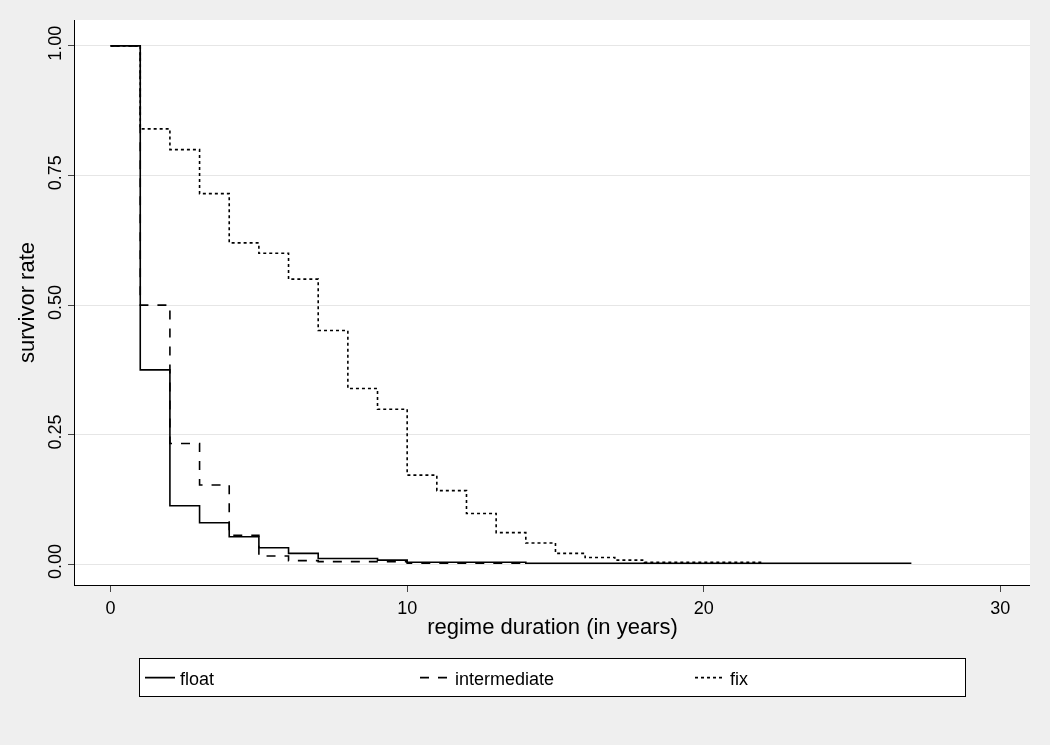  I want to click on x-tick-label: 30, so click(1000, 607).